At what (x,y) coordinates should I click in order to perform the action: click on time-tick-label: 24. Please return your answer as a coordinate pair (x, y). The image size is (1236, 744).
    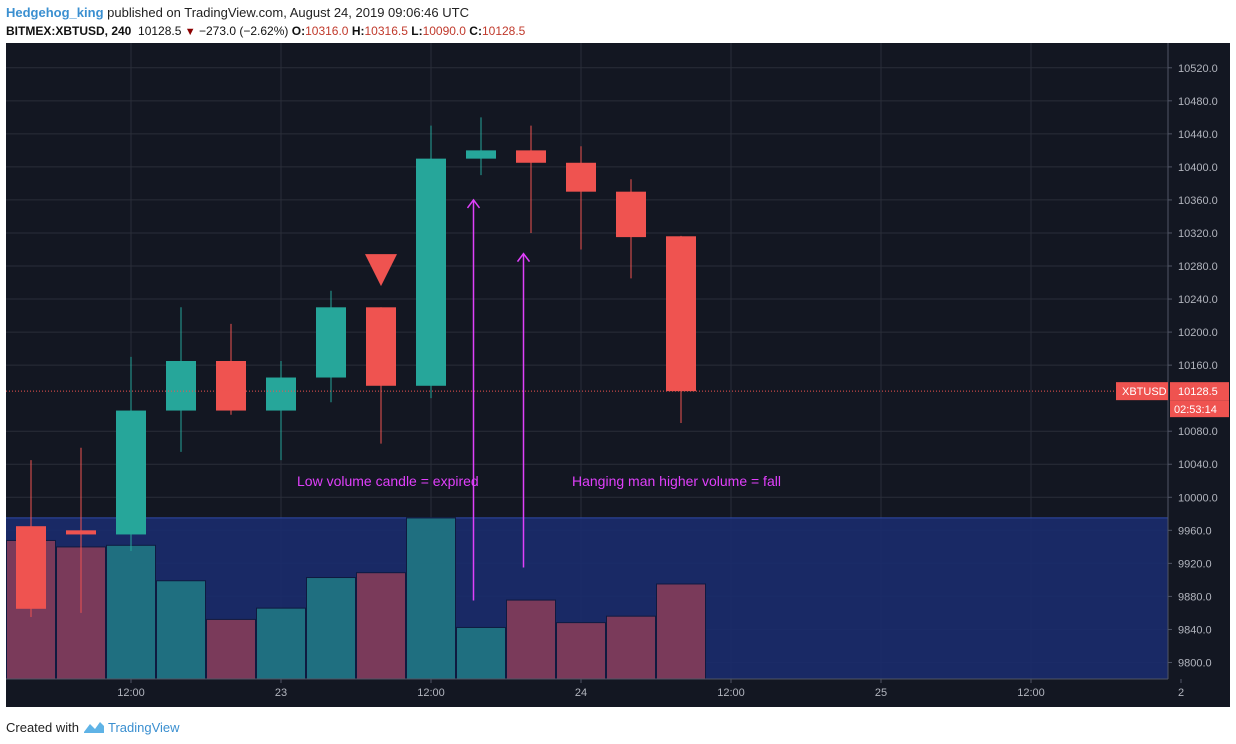
    Looking at the image, I should click on (581, 693).